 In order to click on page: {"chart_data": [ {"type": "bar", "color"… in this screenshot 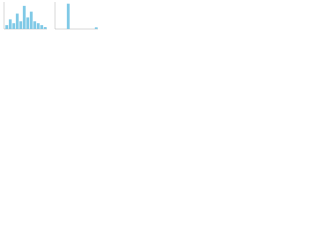, I will do `click(50, 16)`.